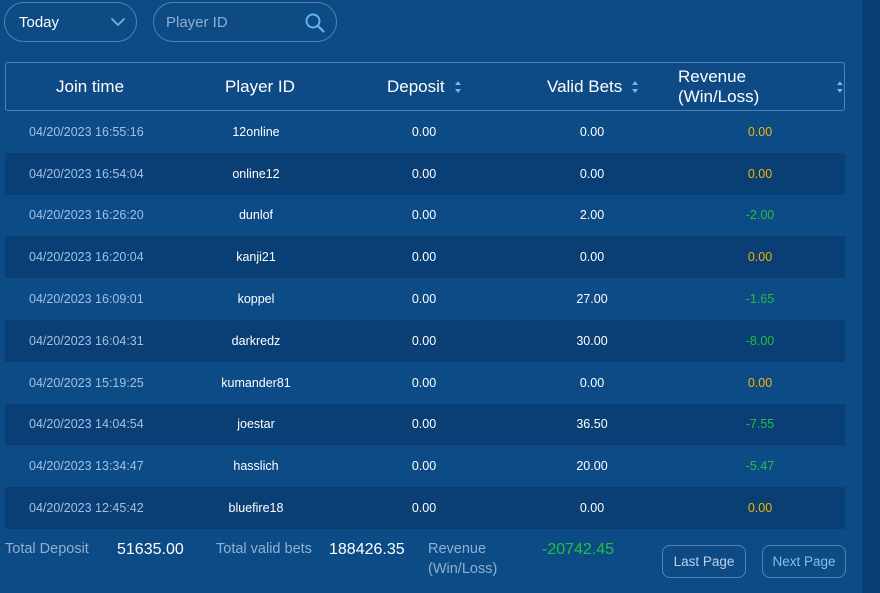  Describe the element at coordinates (256, 173) in the screenshot. I see `player-id-cell: online12` at that location.